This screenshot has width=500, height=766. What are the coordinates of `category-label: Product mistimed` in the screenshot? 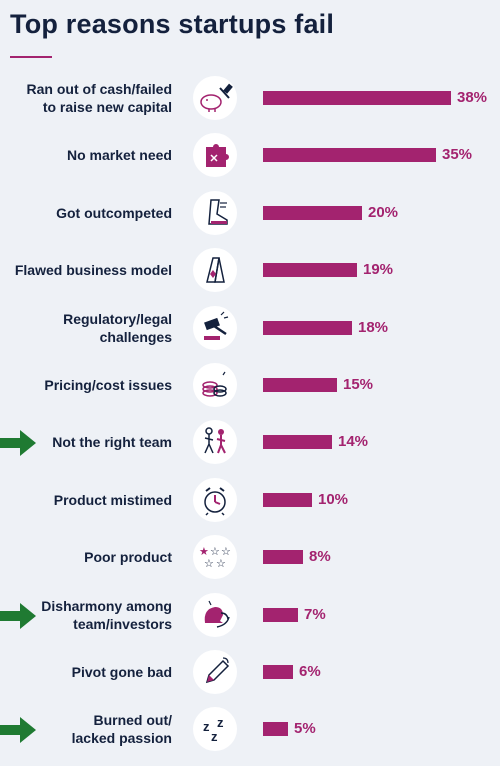 It's located at (87, 500).